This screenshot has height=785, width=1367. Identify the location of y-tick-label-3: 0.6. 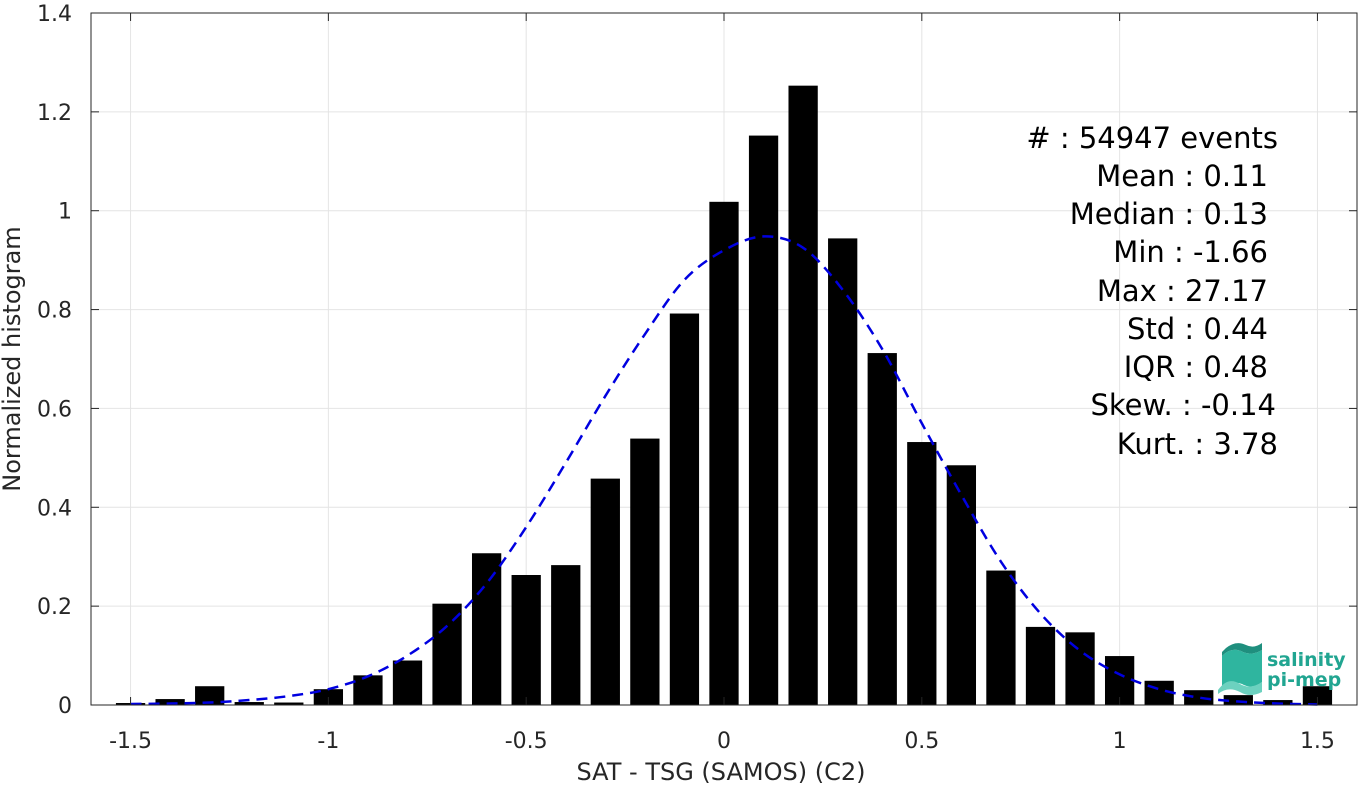
(54, 409).